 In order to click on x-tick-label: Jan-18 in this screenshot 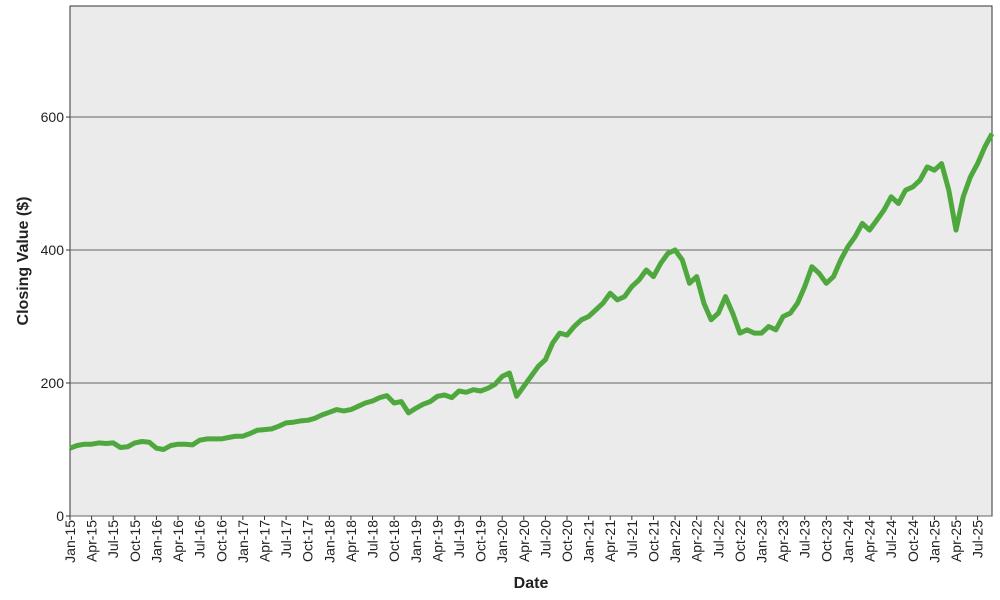, I will do `click(329, 541)`.